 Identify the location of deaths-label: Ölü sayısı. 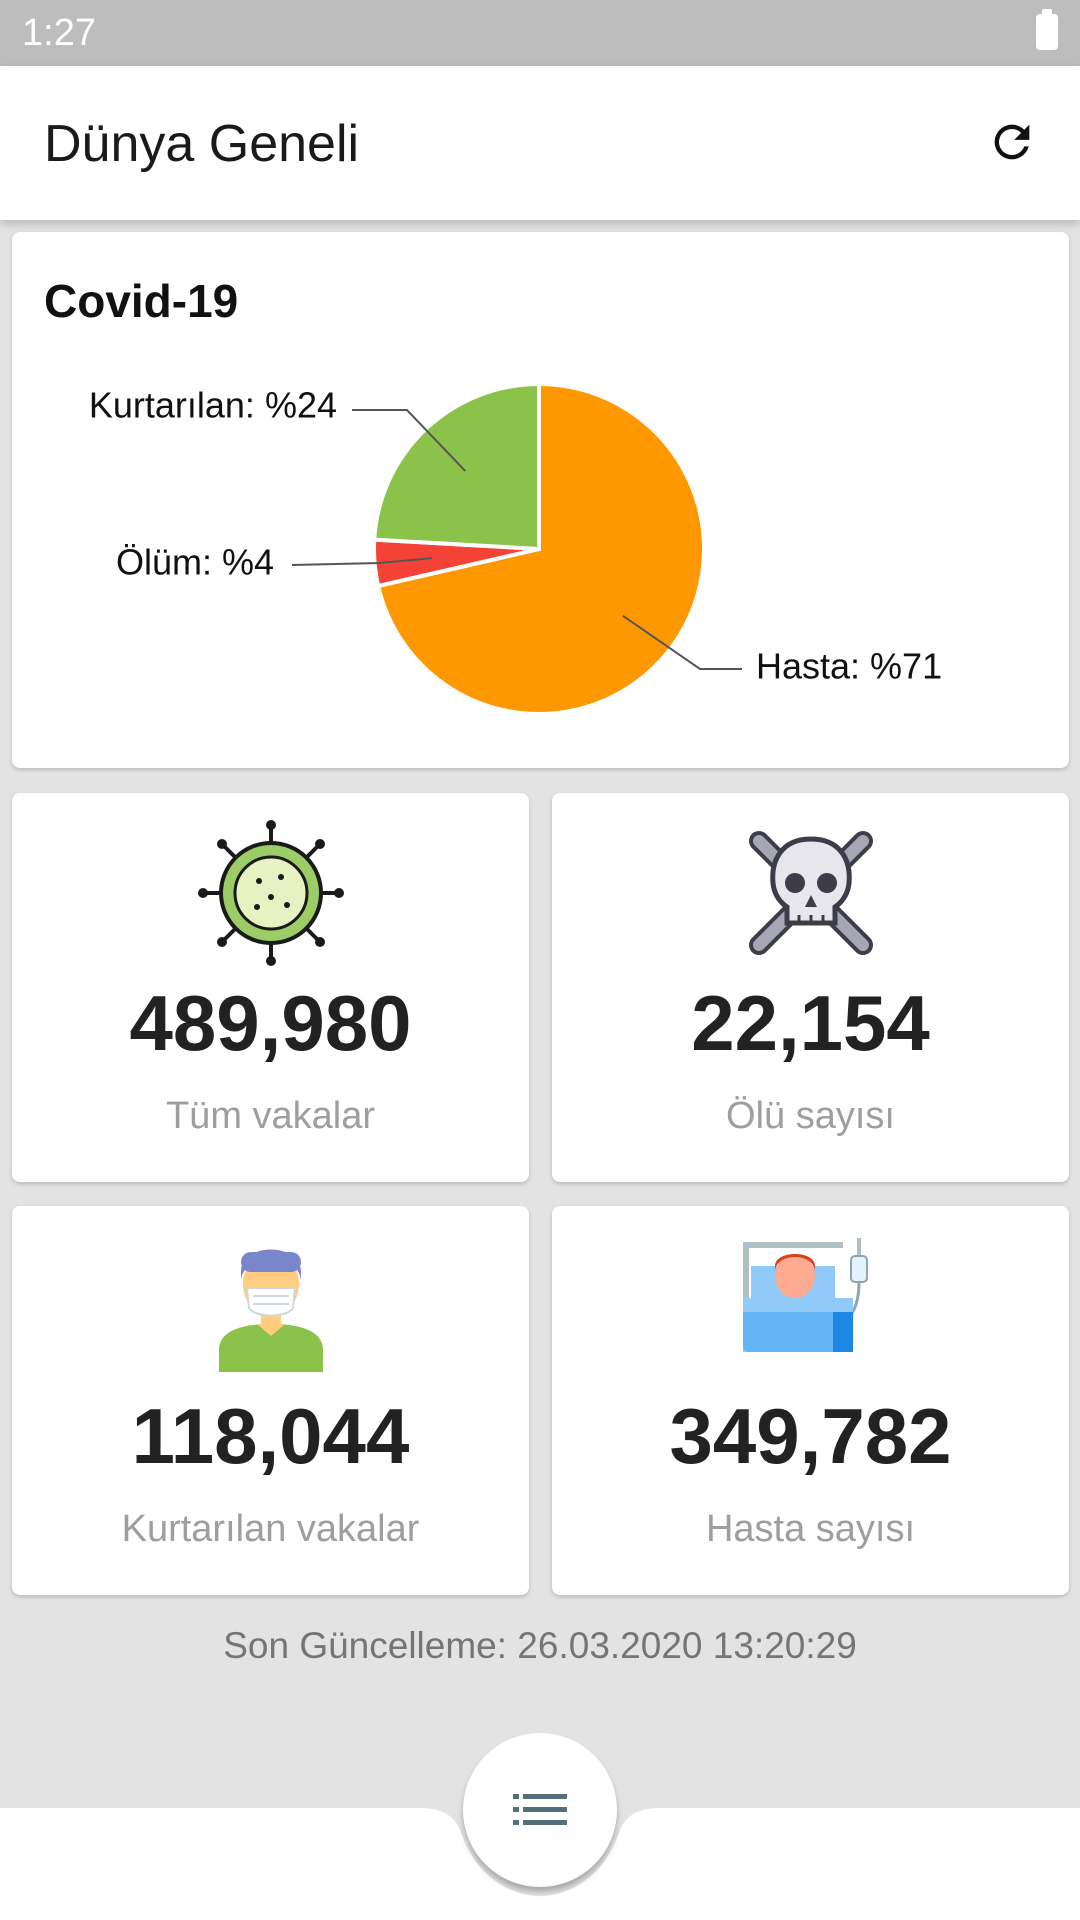
(810, 1116).